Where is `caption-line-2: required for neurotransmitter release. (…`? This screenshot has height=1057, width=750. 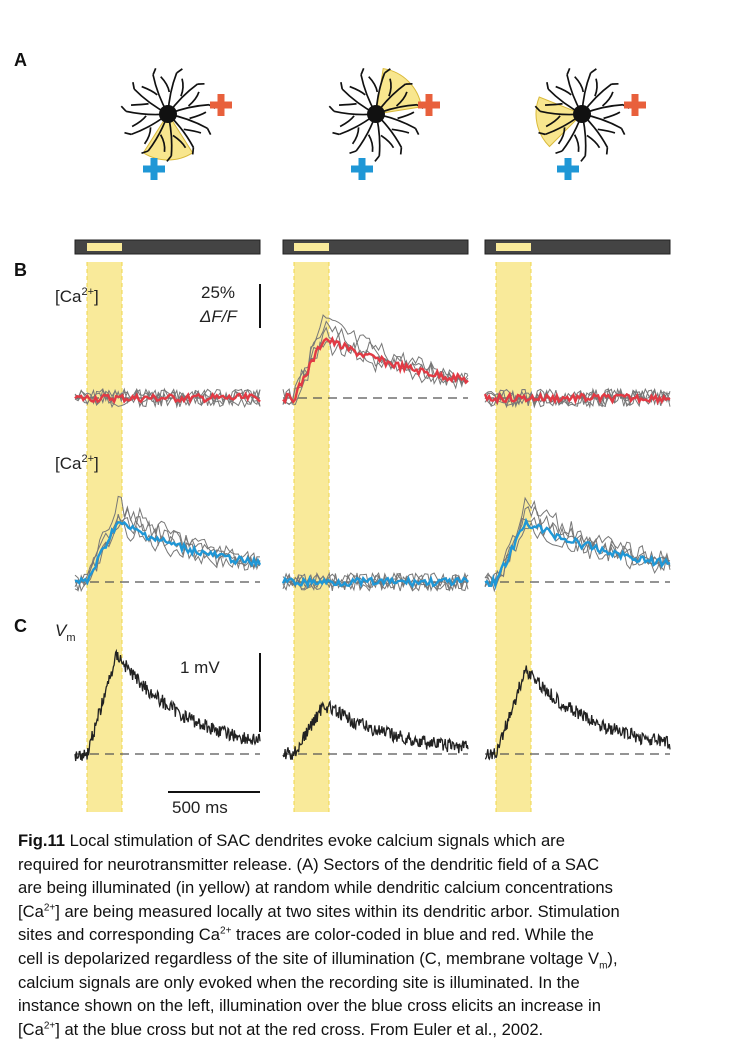
caption-line-2: required for neurotransmitter release. (… is located at coordinates (309, 864).